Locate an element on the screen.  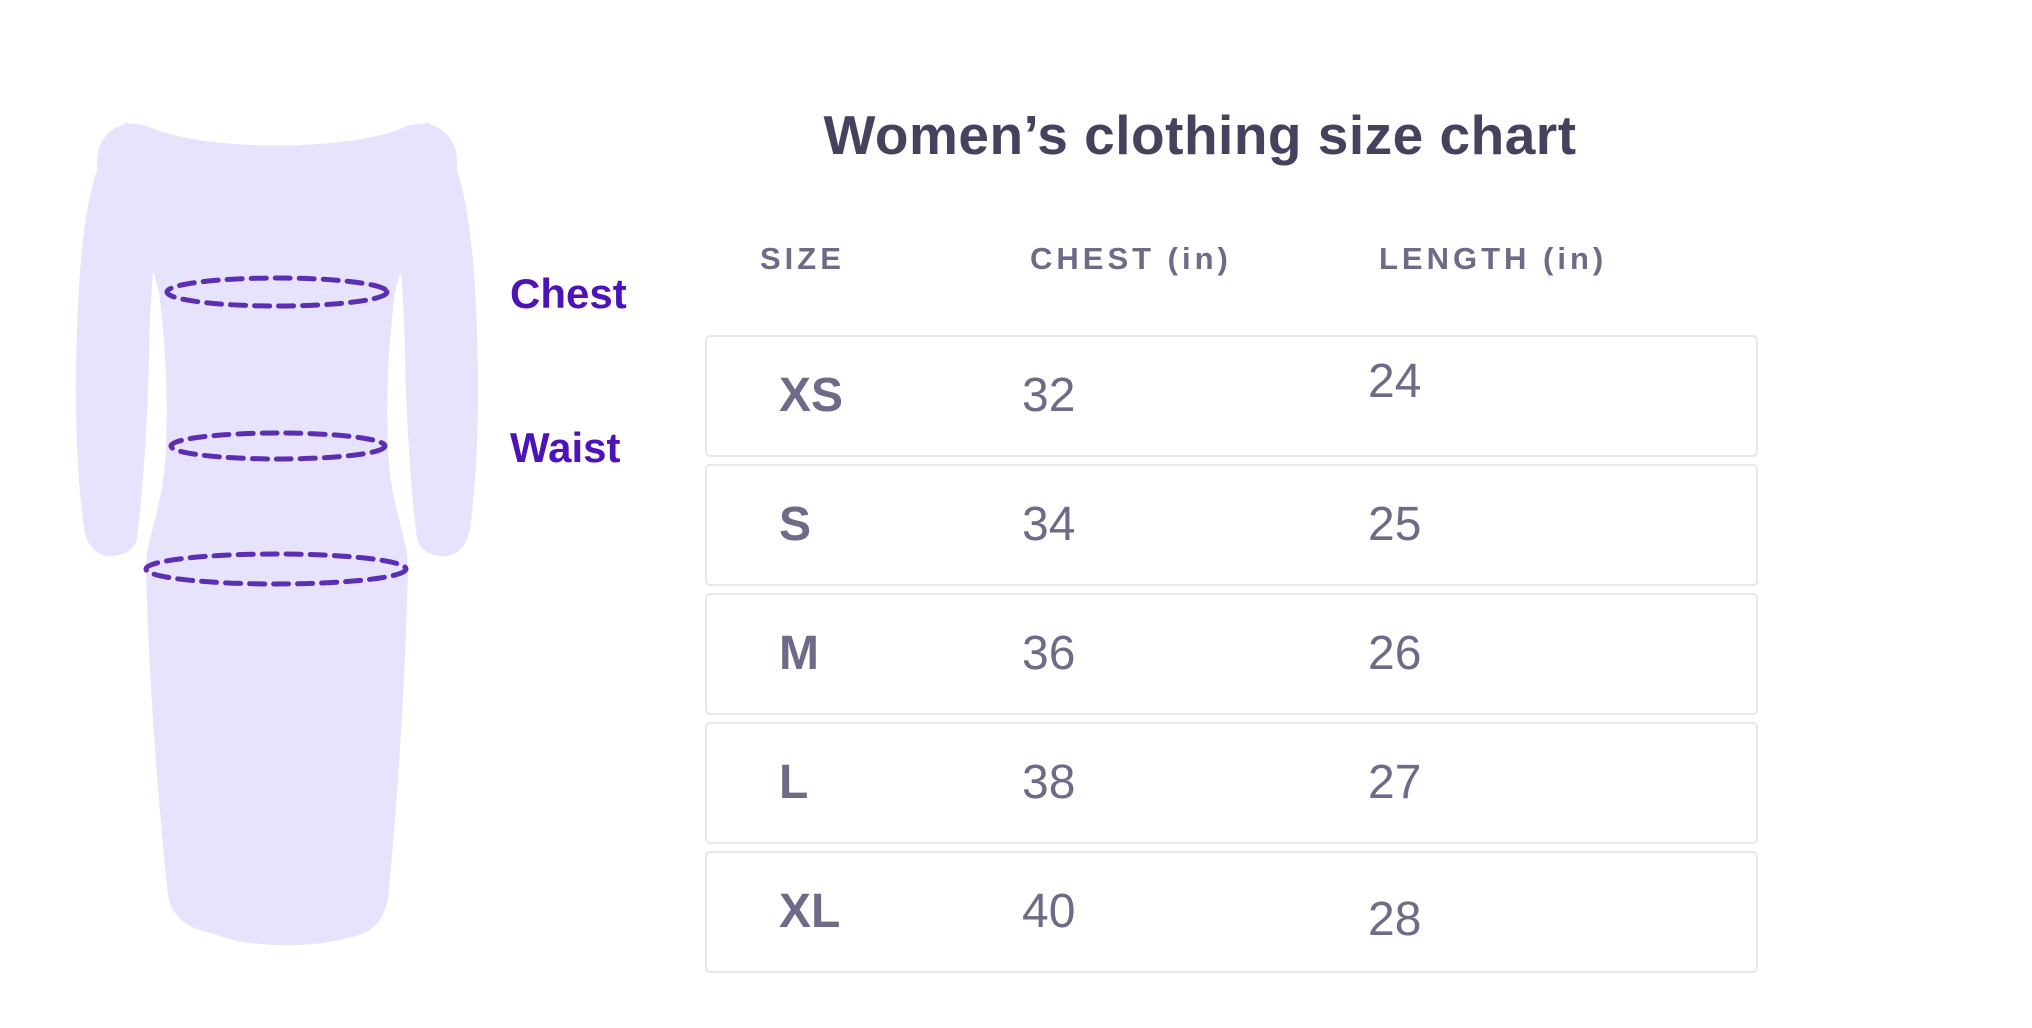
chest-cell: 36 is located at coordinates (1049, 653).